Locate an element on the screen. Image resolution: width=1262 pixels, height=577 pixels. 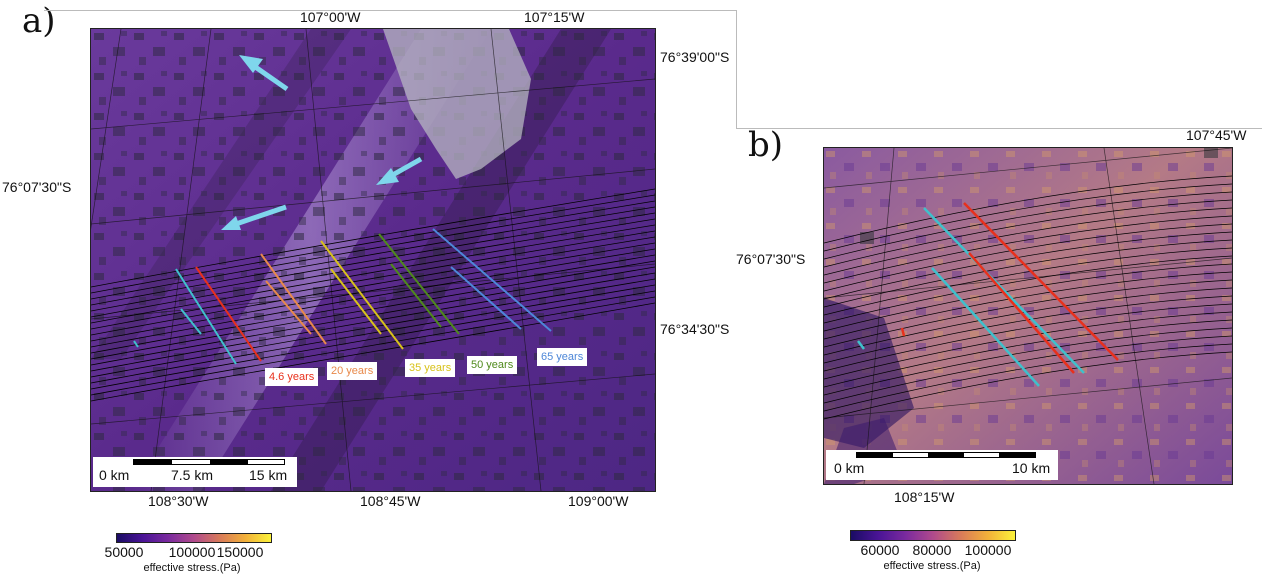
trace-red is located at coordinates (228, 314).